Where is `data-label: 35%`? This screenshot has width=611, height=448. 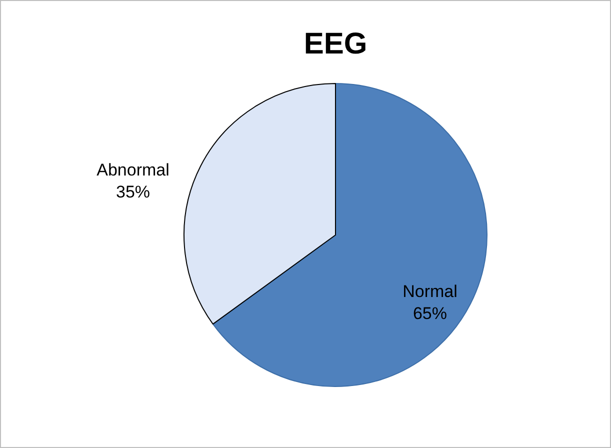 data-label: 35% is located at coordinates (133, 192).